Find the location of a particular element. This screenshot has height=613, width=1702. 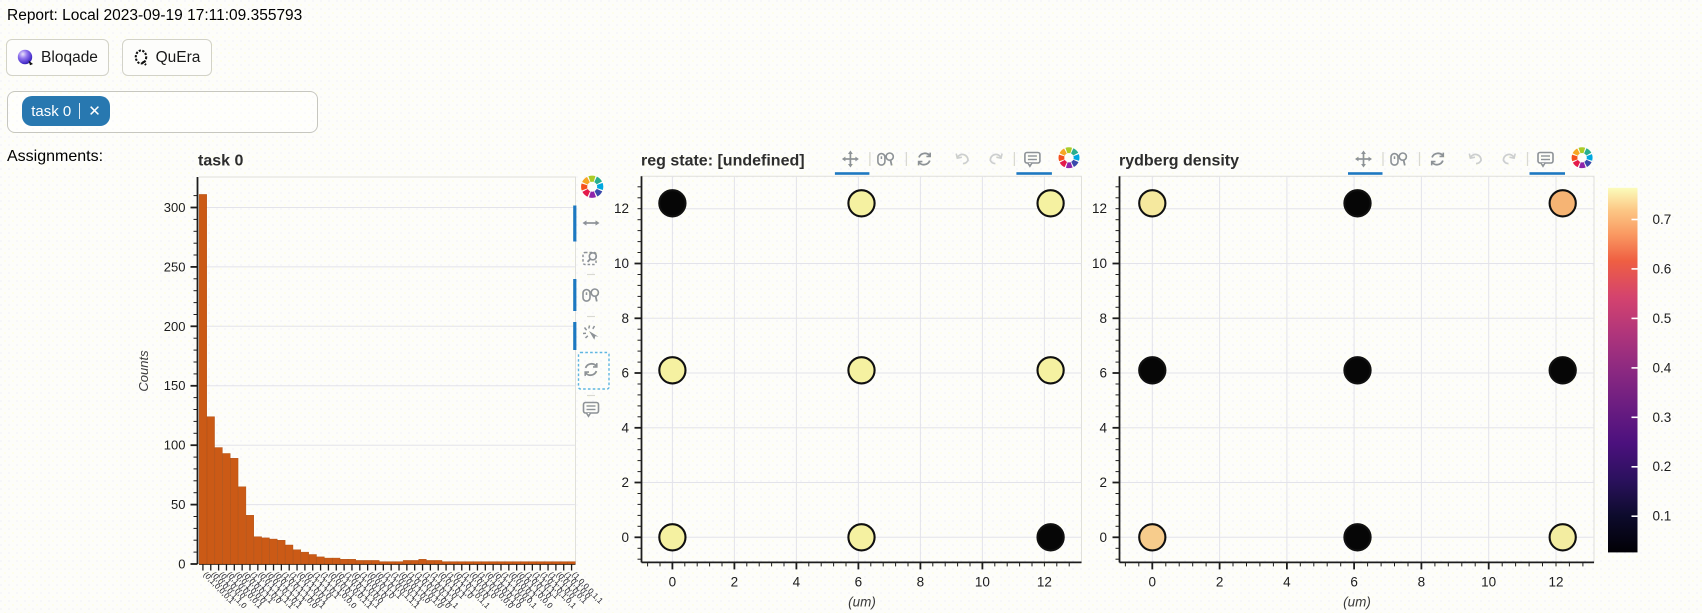

svg-text: 300 is located at coordinates (175, 207).